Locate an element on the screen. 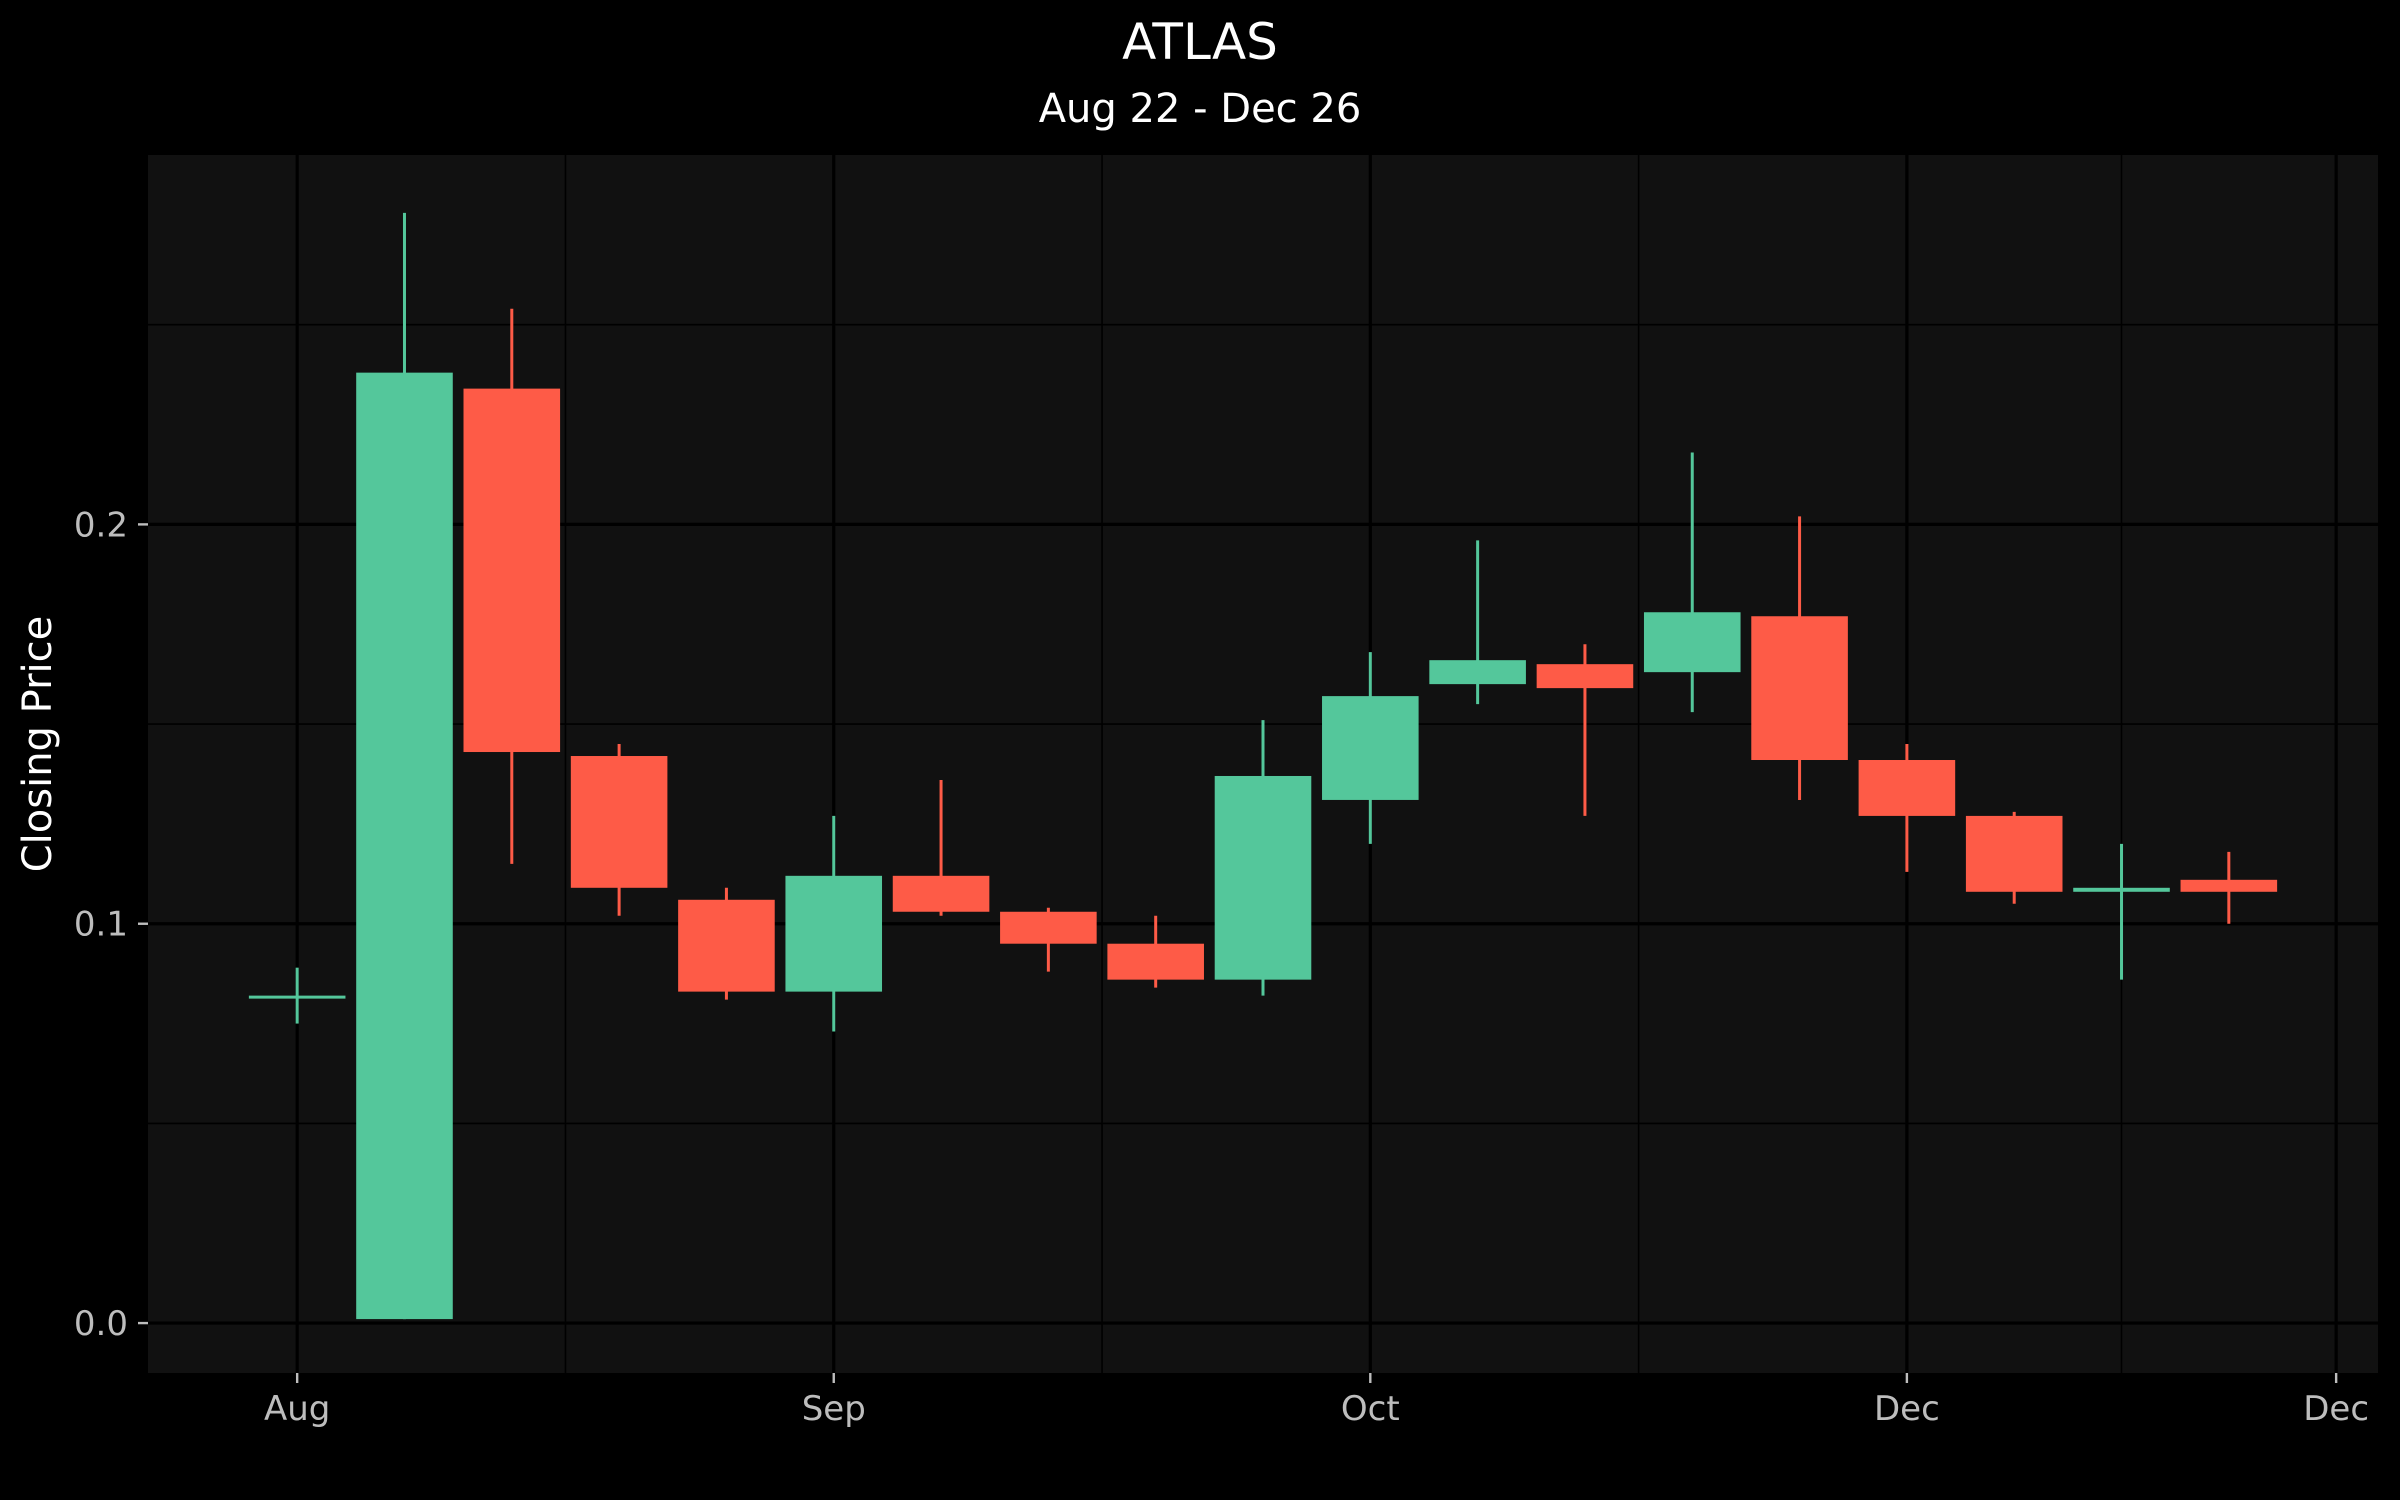 This screenshot has height=1500, width=2400. chart-title: ATLAS is located at coordinates (1200, 42).